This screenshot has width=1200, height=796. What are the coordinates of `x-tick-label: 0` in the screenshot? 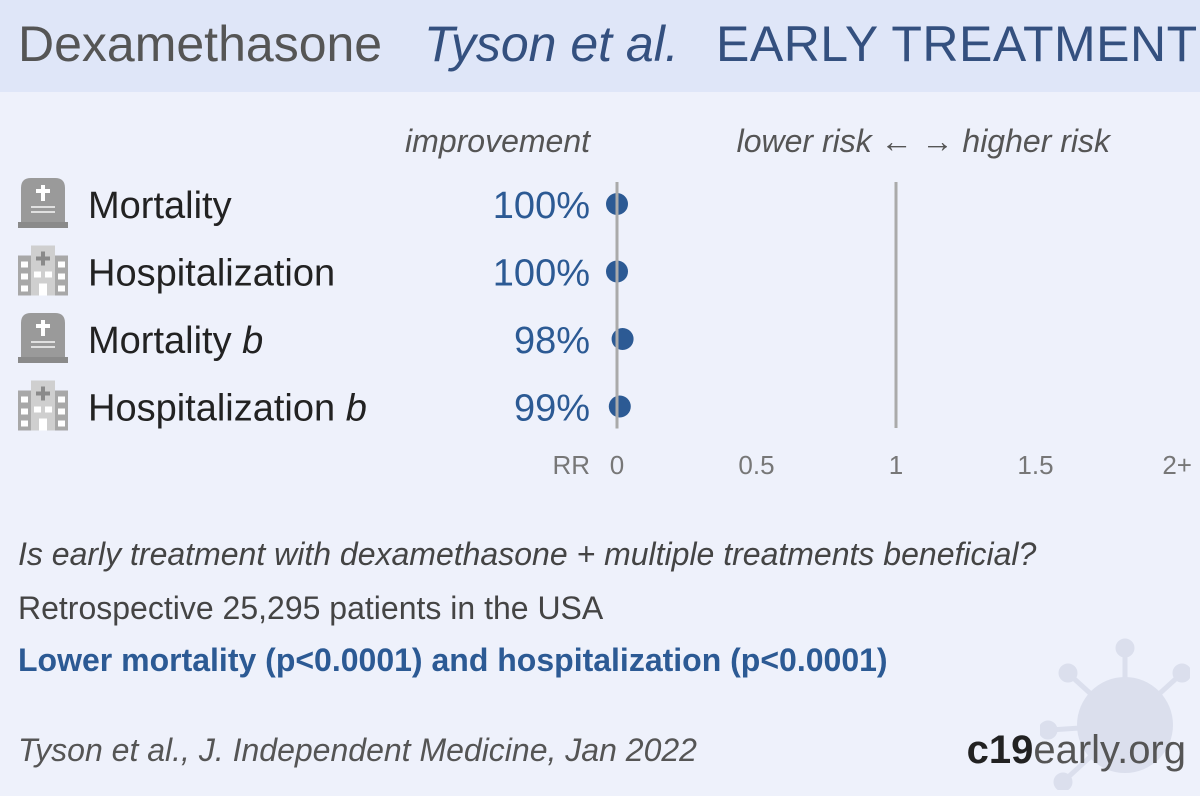 It's located at (617, 465).